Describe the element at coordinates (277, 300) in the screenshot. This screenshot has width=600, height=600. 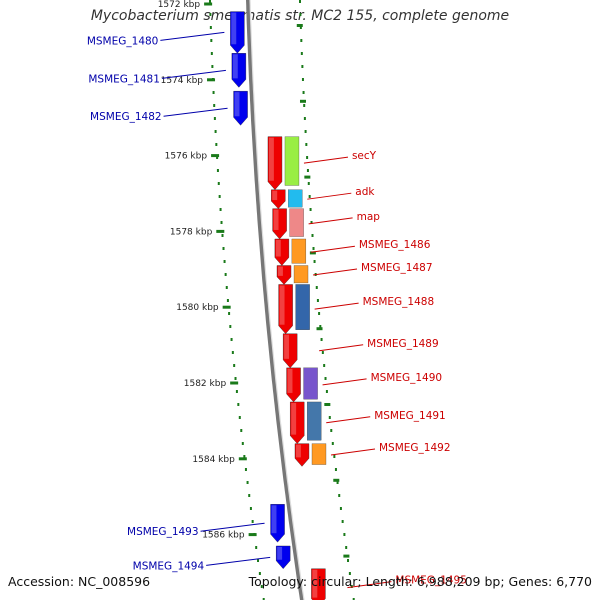
I see `backbone-highlight` at that location.